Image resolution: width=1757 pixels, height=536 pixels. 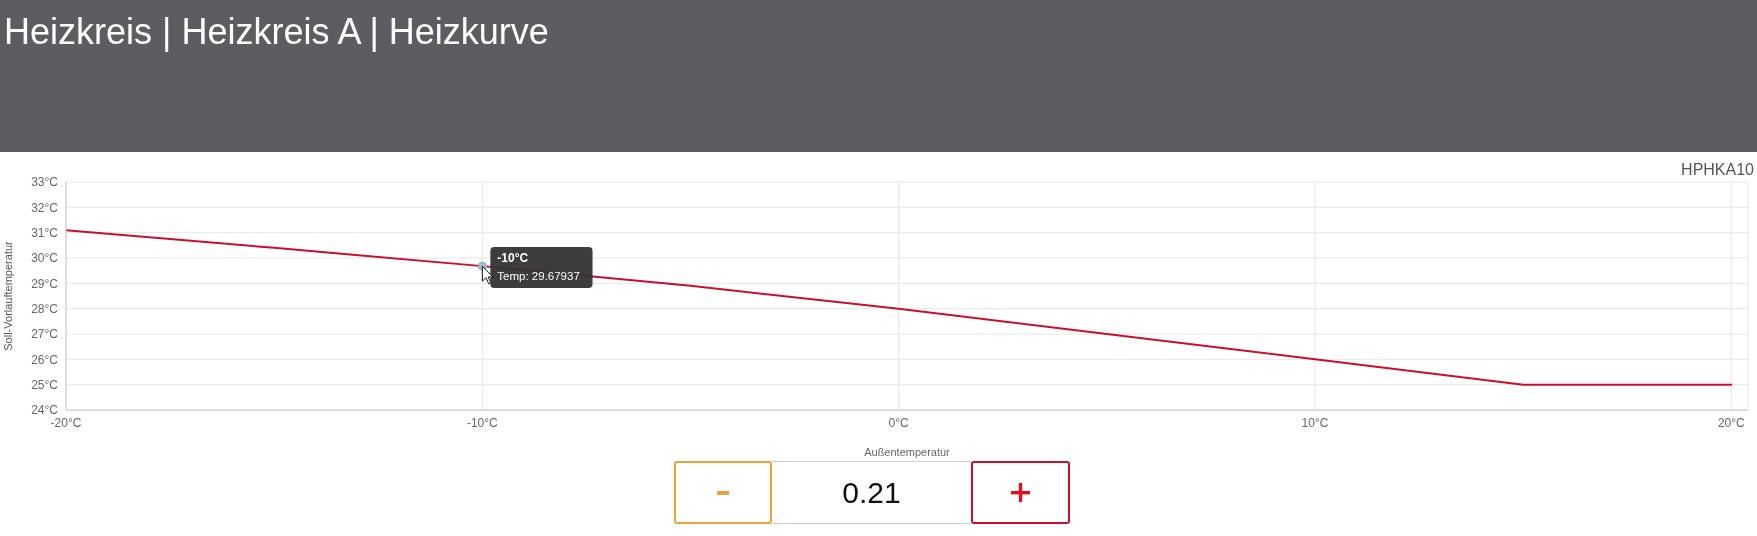 What do you see at coordinates (45, 359) in the screenshot?
I see `y-tick-label: 26°C` at bounding box center [45, 359].